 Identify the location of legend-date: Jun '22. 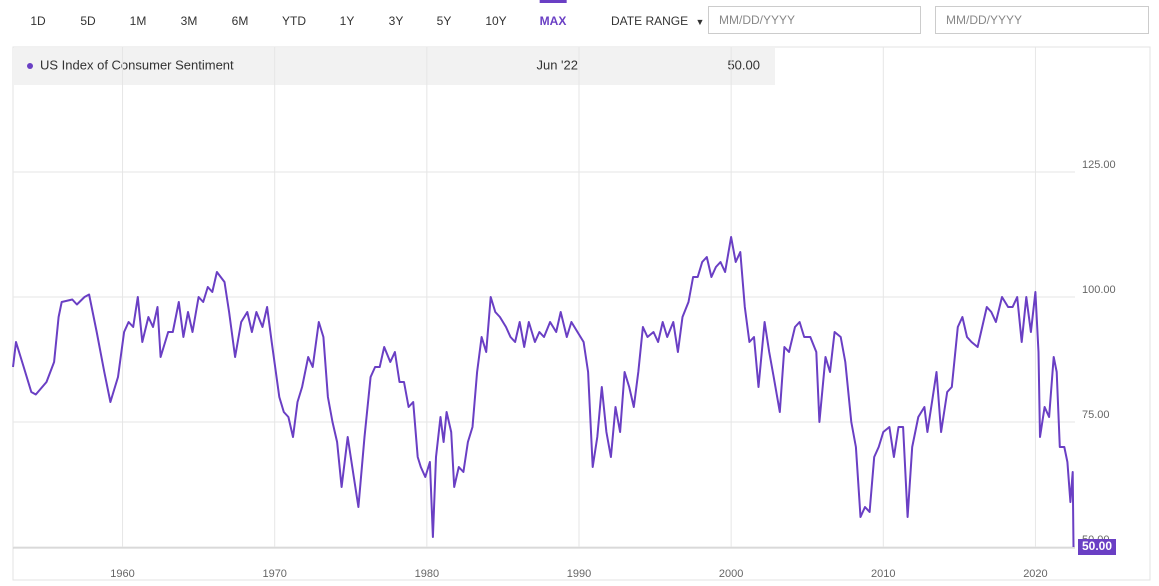
(557, 64).